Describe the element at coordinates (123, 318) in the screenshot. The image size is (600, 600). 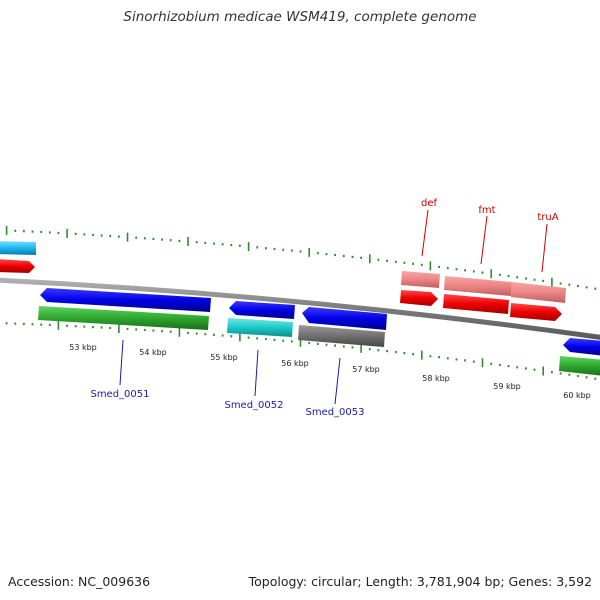
I see `cds-bar-smed0051` at that location.